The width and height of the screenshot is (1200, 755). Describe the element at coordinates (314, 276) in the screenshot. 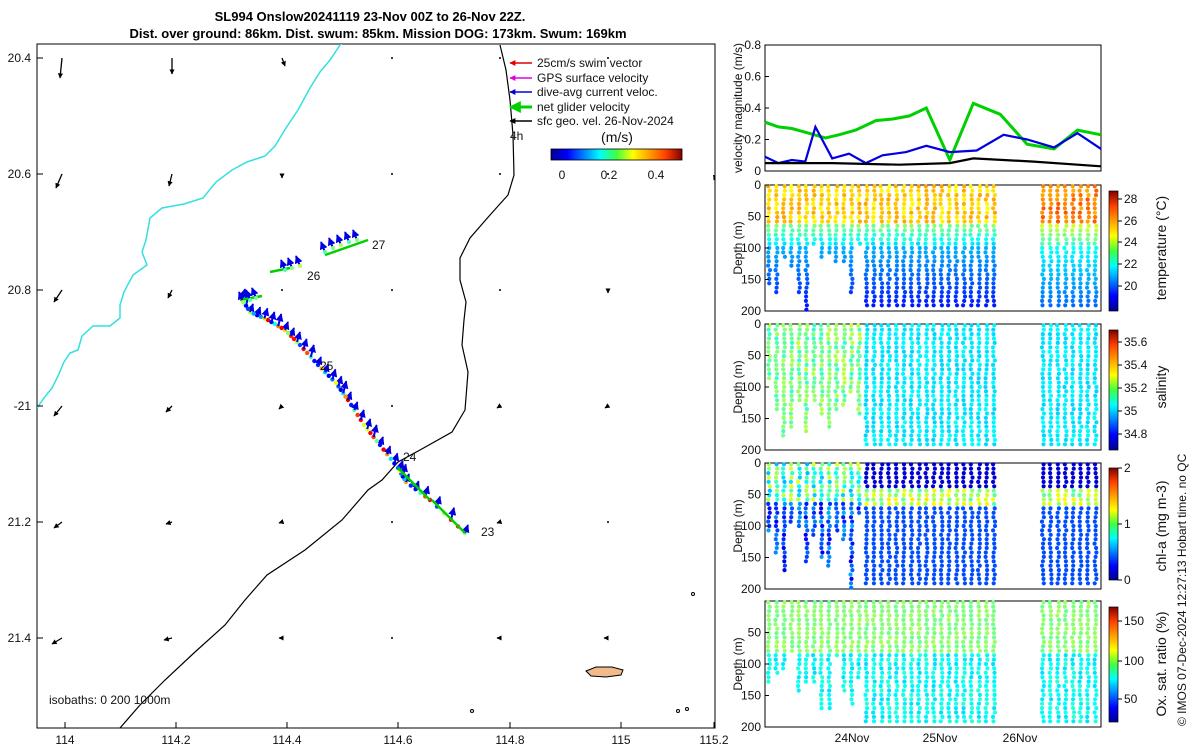

I see `day-label: 26` at that location.